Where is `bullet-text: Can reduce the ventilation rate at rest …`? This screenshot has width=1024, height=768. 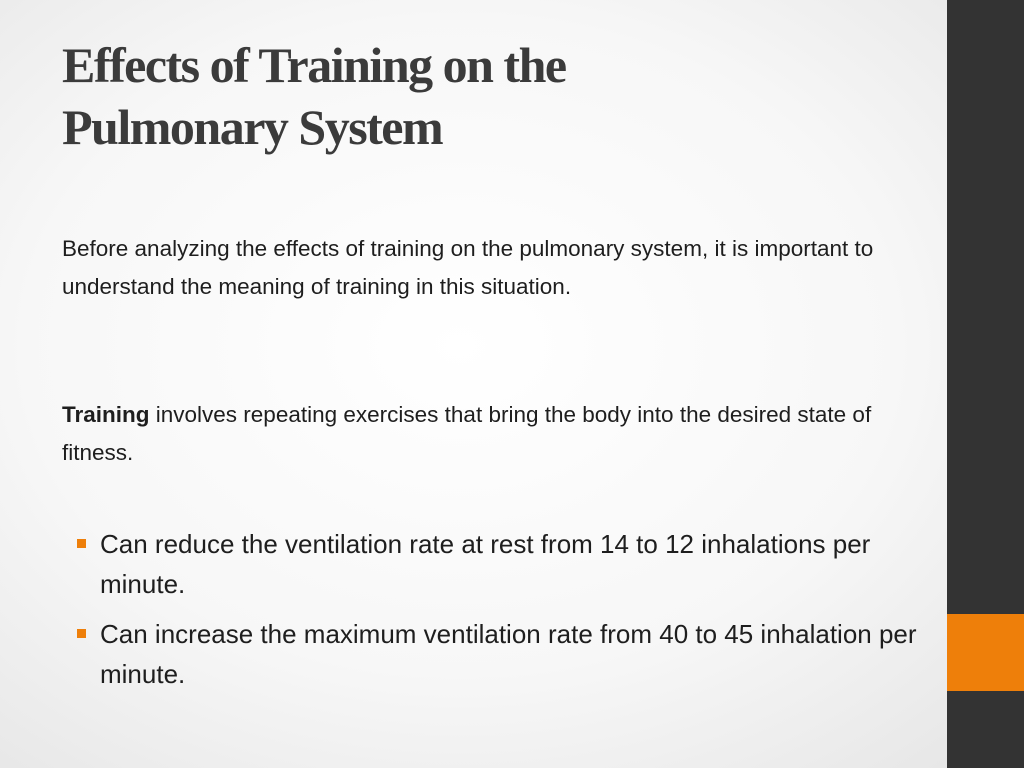
bullet-text: Can reduce the ventilation rate at rest … is located at coordinates (485, 564).